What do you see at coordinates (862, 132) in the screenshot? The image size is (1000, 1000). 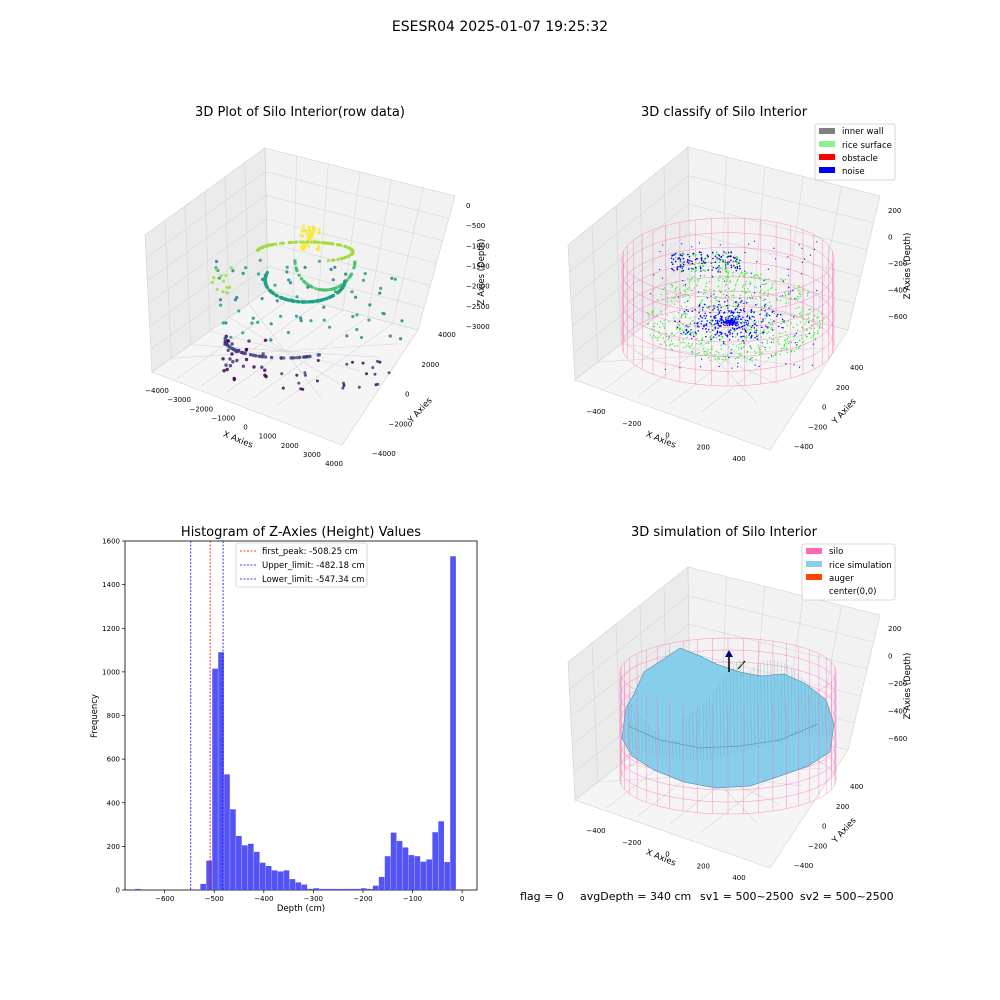 I see `classify-legend-inner-wall: inner wall` at bounding box center [862, 132].